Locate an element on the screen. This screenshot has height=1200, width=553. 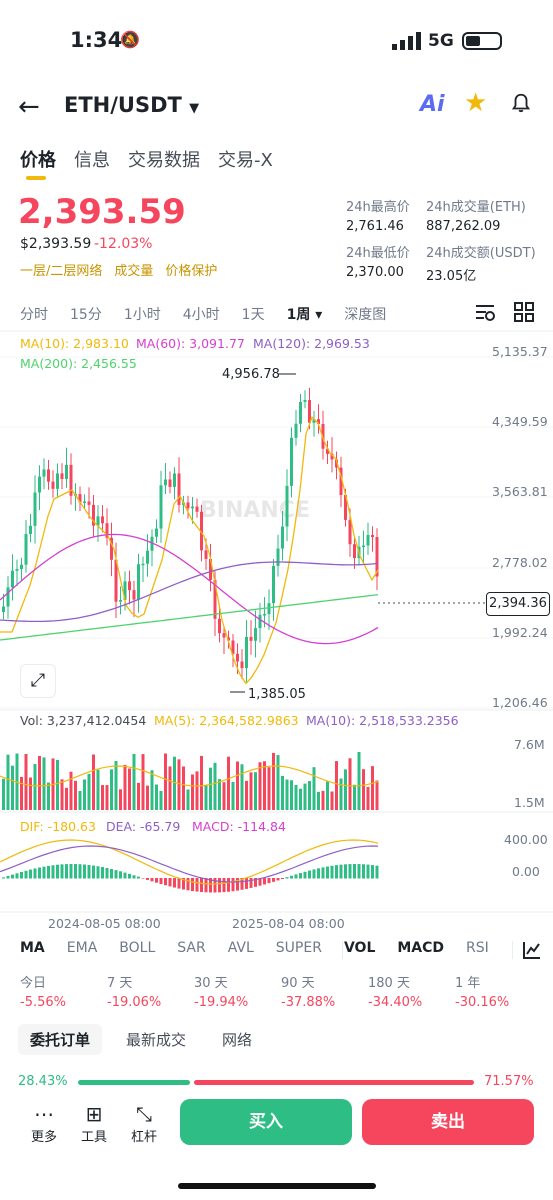
tab-latest-trades: 最新成交 is located at coordinates (156, 1040).